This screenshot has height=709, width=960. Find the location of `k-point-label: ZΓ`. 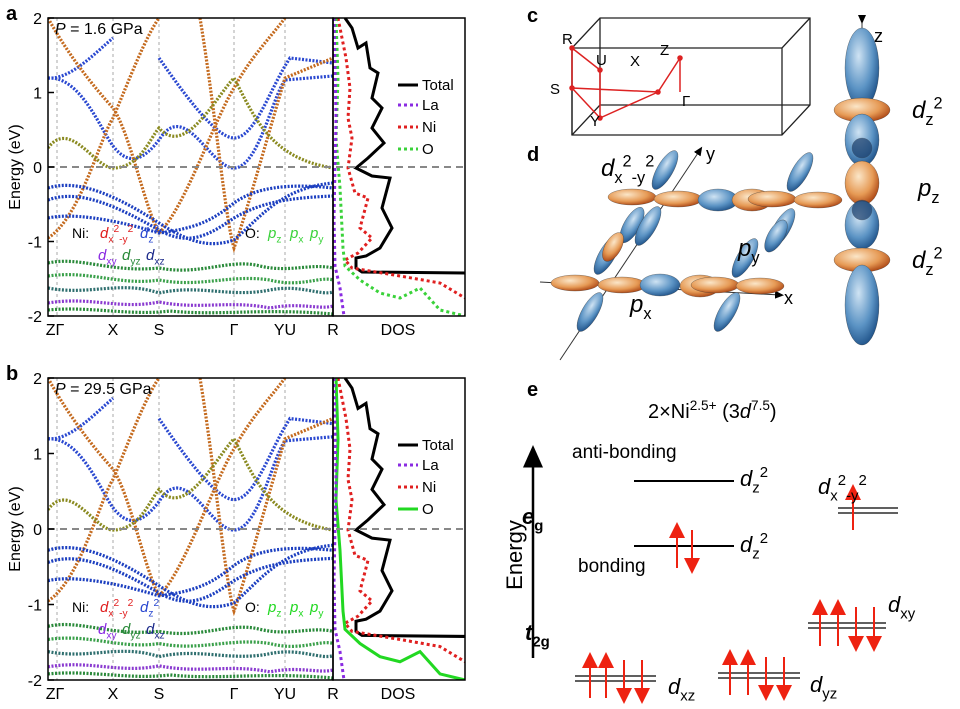

k-point-label: ZΓ is located at coordinates (55, 694).